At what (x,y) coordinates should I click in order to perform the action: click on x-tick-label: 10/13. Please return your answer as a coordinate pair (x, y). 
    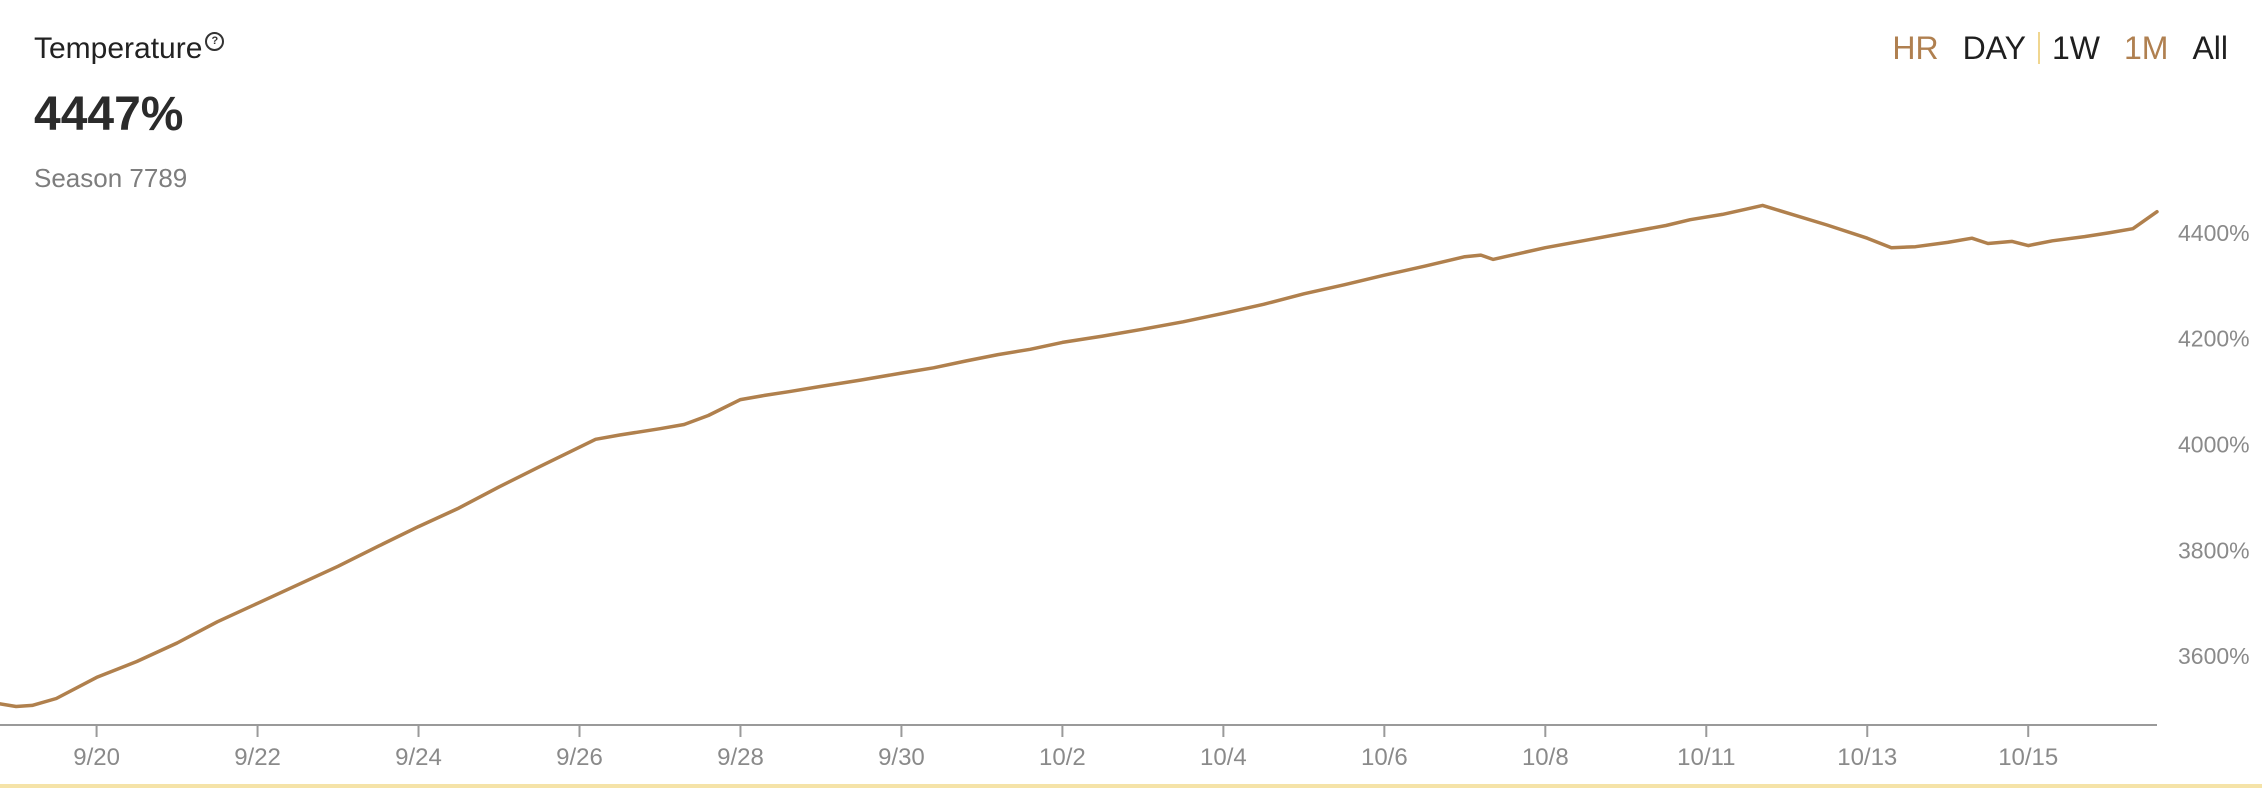
    Looking at the image, I should click on (1867, 757).